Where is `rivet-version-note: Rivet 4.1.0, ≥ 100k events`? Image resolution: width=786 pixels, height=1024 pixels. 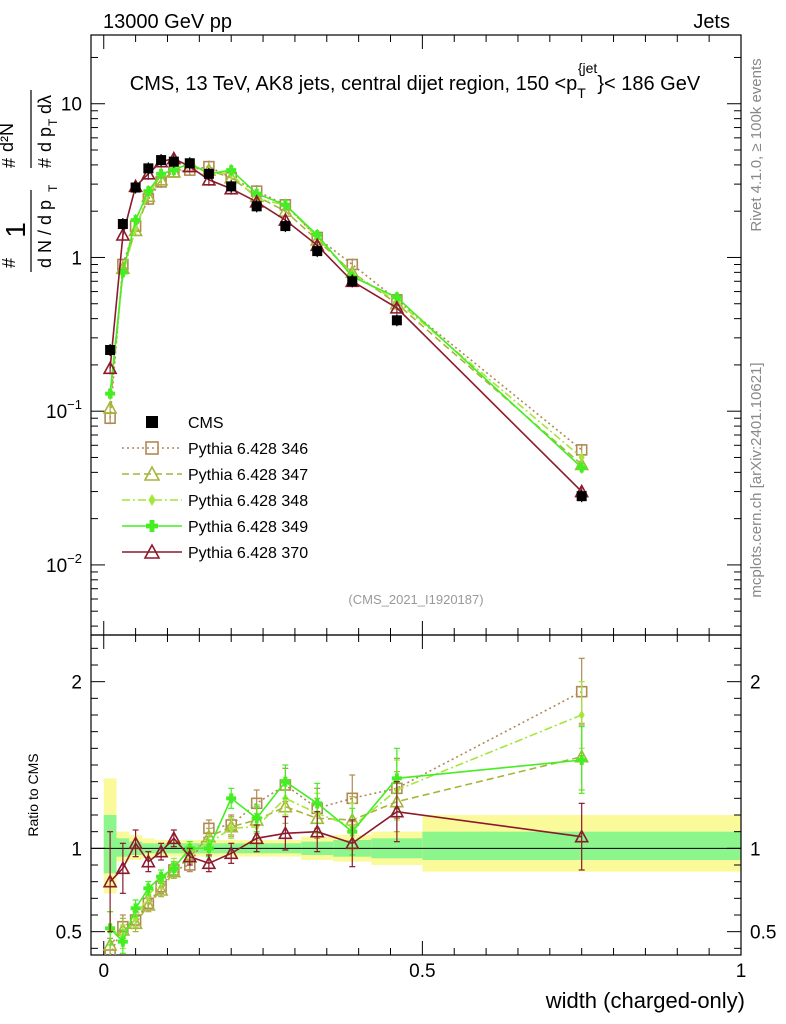 rivet-version-note: Rivet 4.1.0, ≥ 100k events is located at coordinates (756, 144).